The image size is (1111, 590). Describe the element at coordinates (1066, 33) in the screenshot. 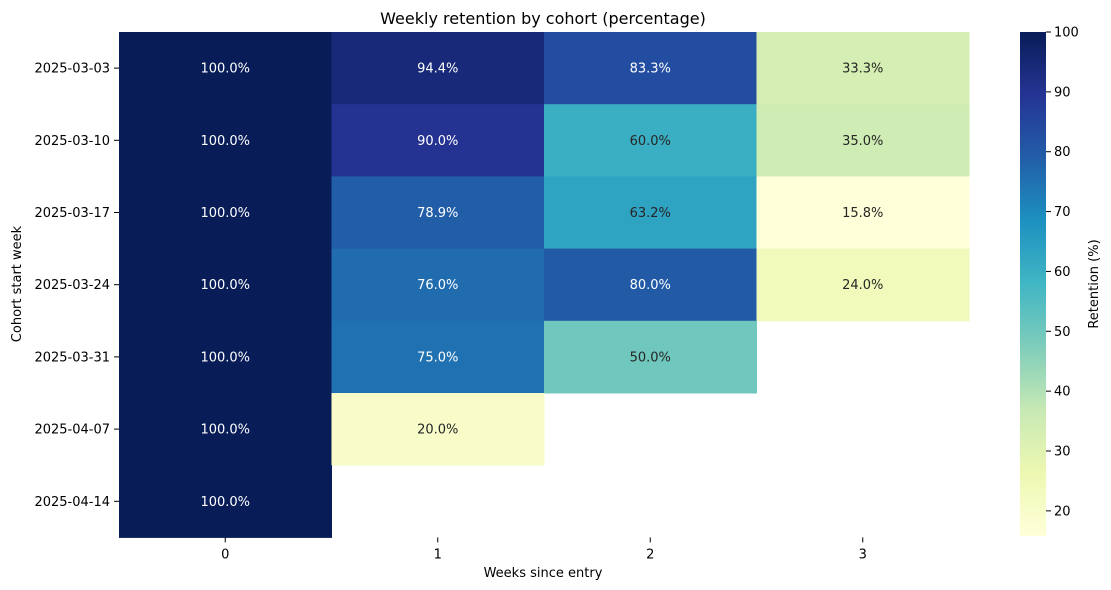

I see `colorbar-tick-label: 100` at that location.